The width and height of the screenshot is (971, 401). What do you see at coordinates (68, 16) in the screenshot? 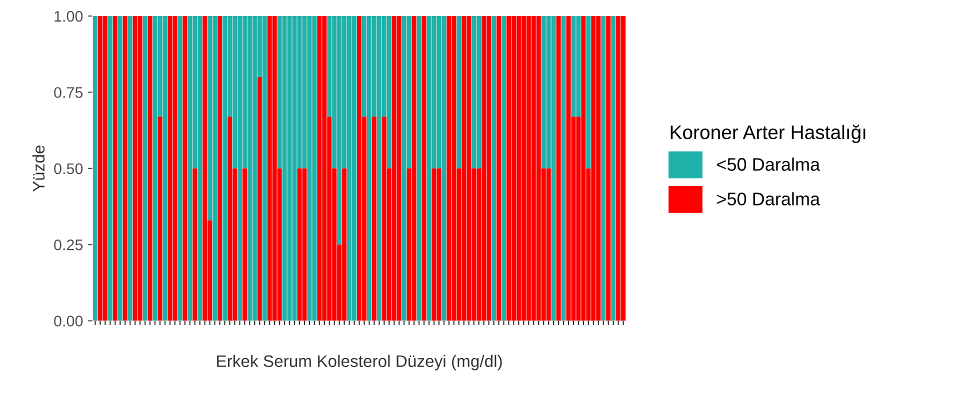
I see `y-tick-label: 1.00` at bounding box center [68, 16].